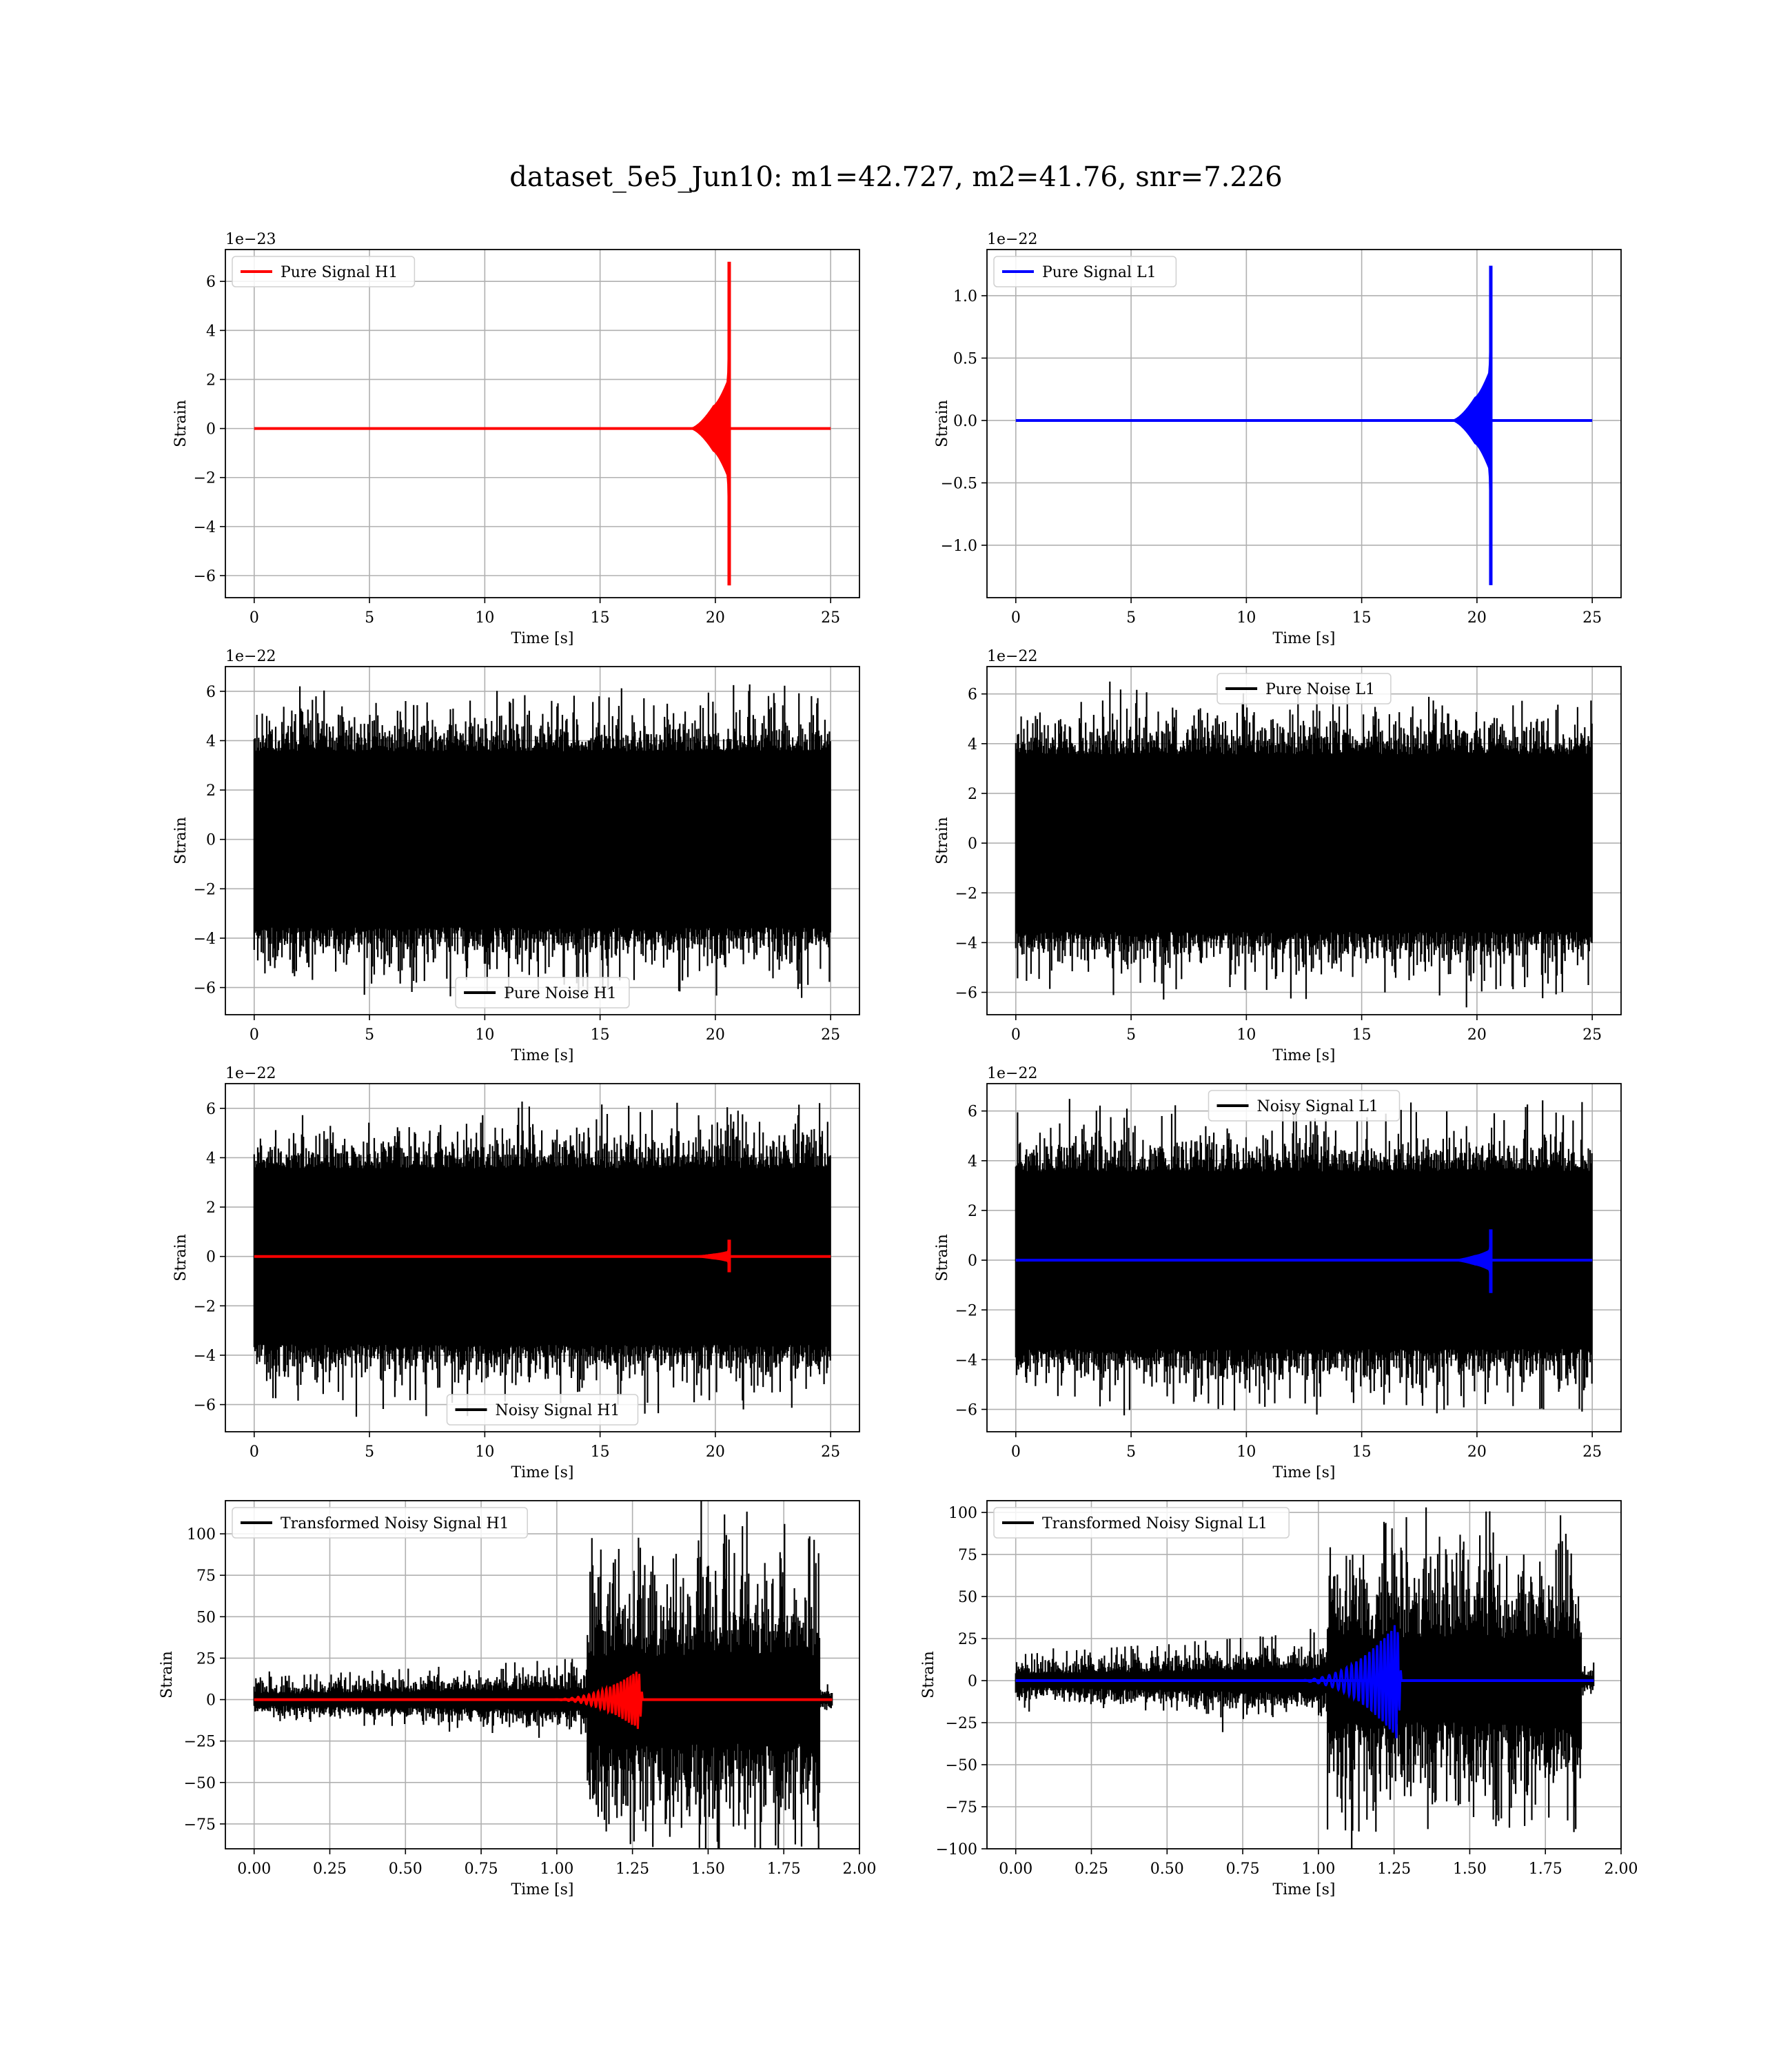  What do you see at coordinates (542, 992) in the screenshot?
I see `legend: Pure Noise H1` at bounding box center [542, 992].